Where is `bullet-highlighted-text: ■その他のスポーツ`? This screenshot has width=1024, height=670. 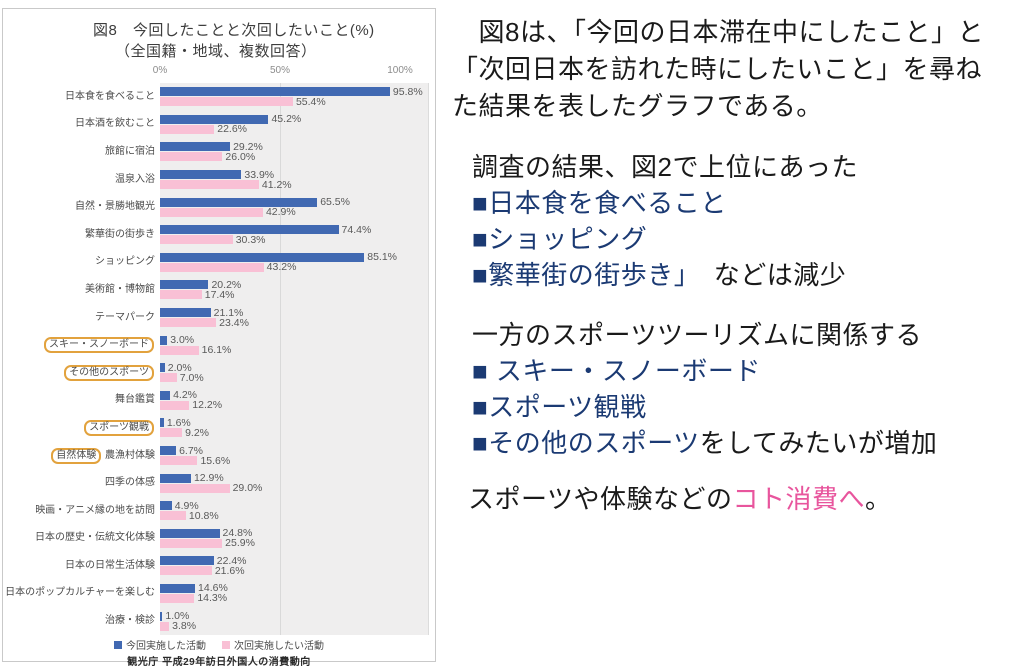 bullet-highlighted-text: ■その他のスポーツ is located at coordinates (586, 443).